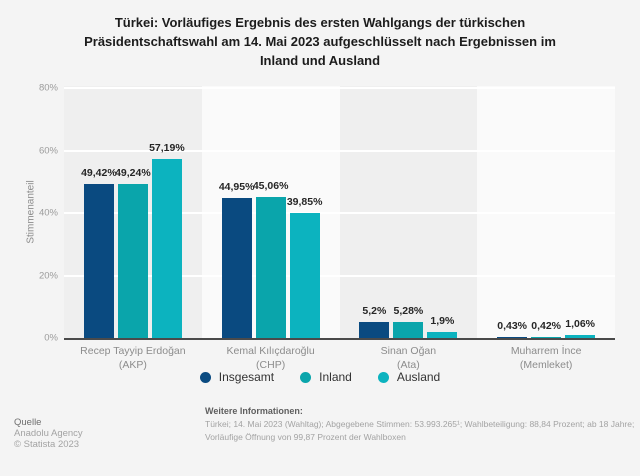 The image size is (640, 476). I want to click on bar-value-label: 5,2%, so click(374, 310).